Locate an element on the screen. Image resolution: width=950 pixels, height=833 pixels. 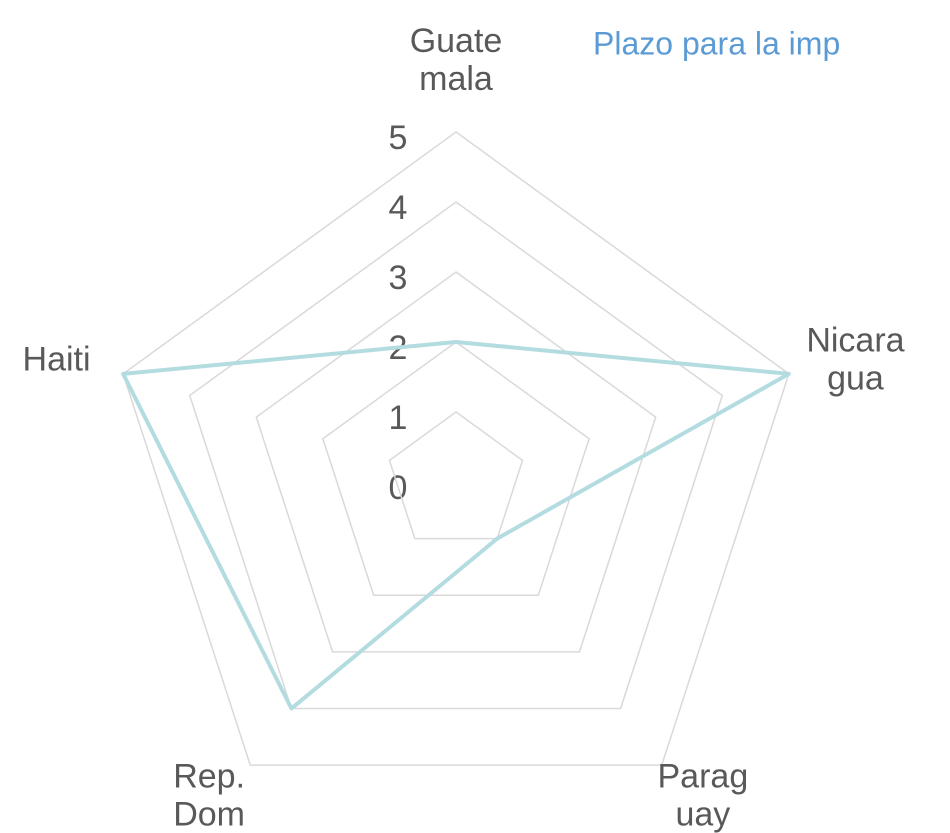
category-label: Haiti is located at coordinates (57, 359).